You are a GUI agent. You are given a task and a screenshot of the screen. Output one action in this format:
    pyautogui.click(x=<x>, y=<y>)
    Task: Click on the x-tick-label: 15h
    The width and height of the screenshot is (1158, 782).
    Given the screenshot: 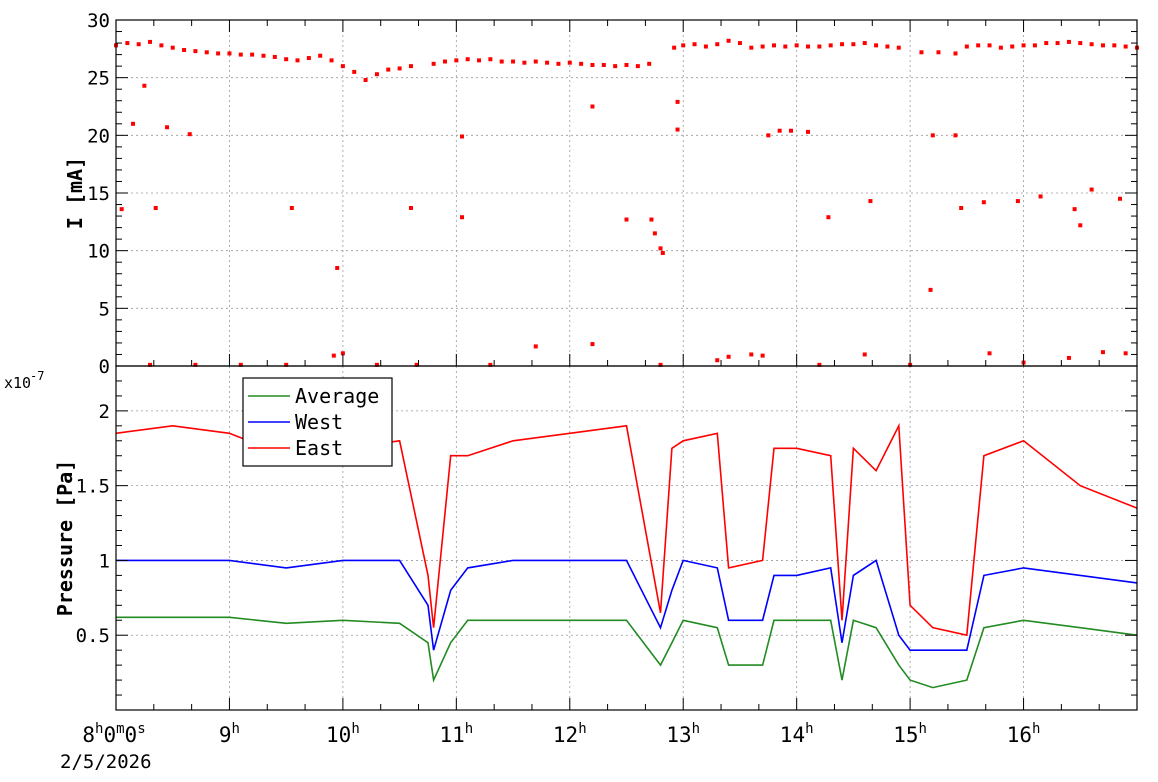 What is the action you would take?
    pyautogui.click(x=910, y=734)
    